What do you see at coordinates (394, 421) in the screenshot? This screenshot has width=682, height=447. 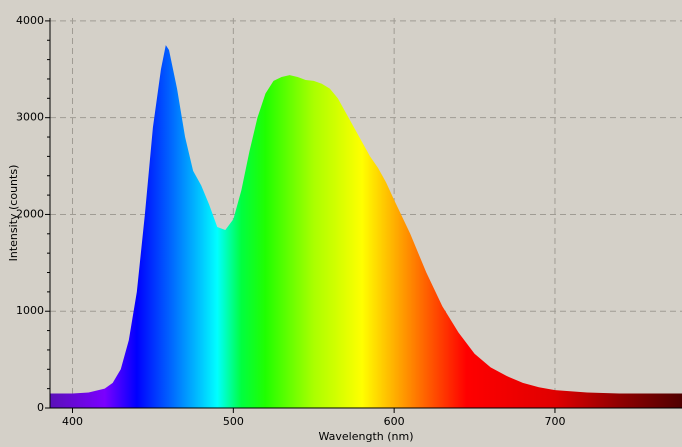 I see `x-tick-label: 600` at bounding box center [394, 421].